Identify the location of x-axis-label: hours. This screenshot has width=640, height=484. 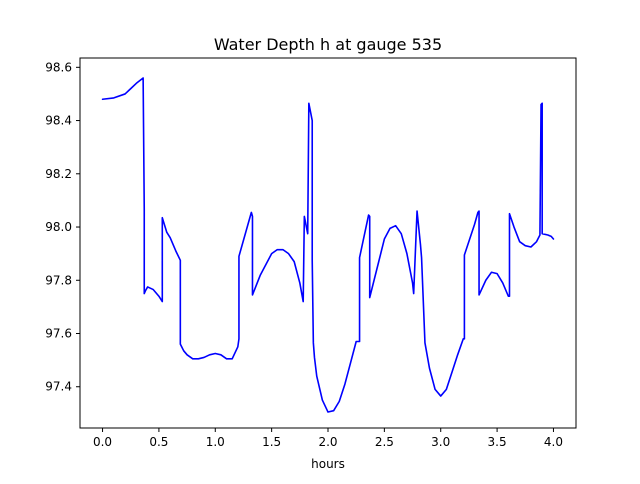
(328, 464).